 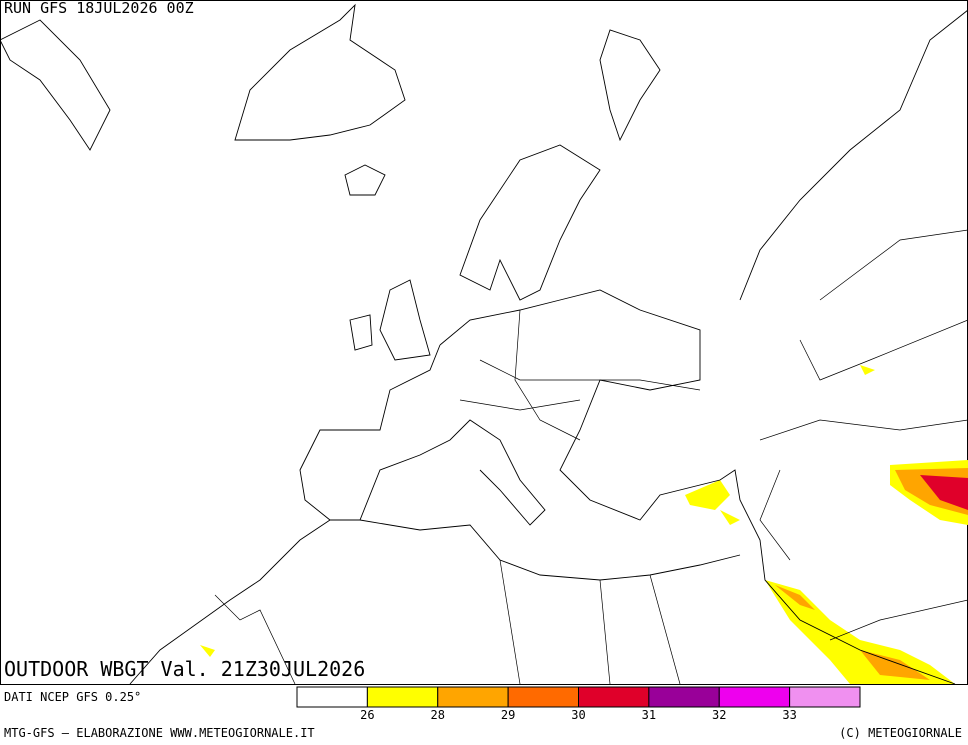 I want to click on colorbar-label: 31, so click(x=649, y=715).